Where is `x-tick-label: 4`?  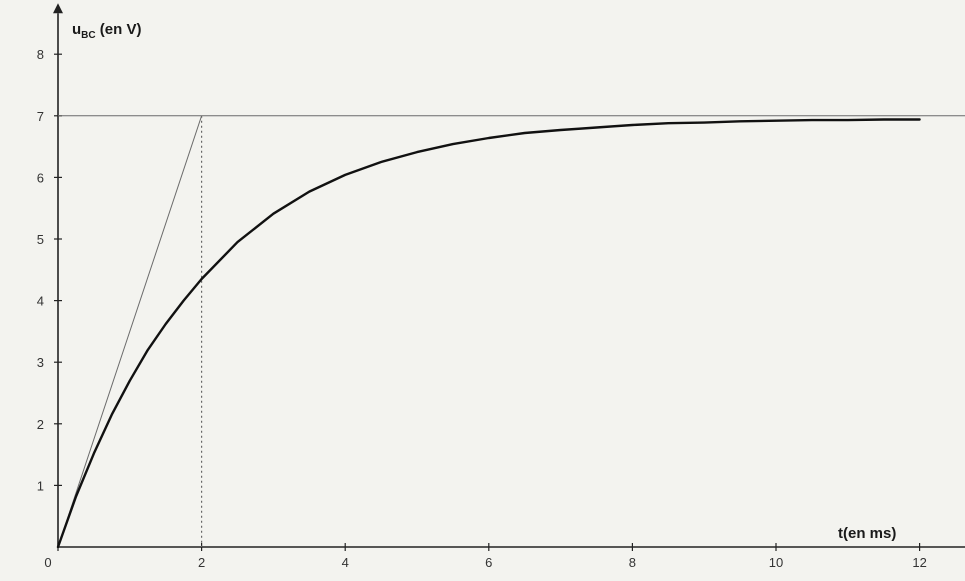
x-tick-label: 4 is located at coordinates (345, 562).